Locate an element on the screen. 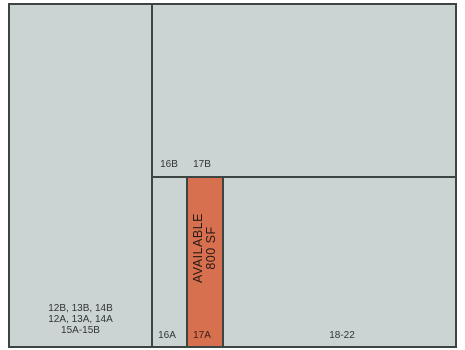  unit-17a-available is located at coordinates (205, 262).